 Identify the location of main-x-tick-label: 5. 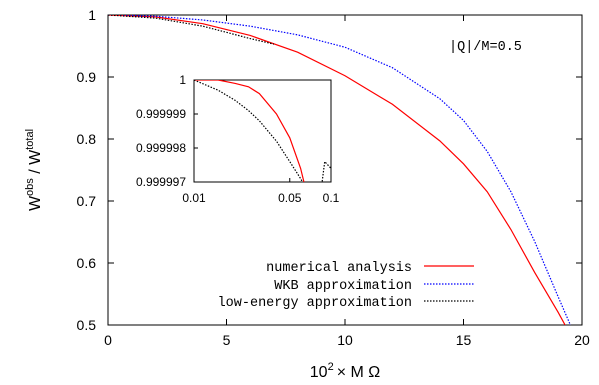
(227, 340).